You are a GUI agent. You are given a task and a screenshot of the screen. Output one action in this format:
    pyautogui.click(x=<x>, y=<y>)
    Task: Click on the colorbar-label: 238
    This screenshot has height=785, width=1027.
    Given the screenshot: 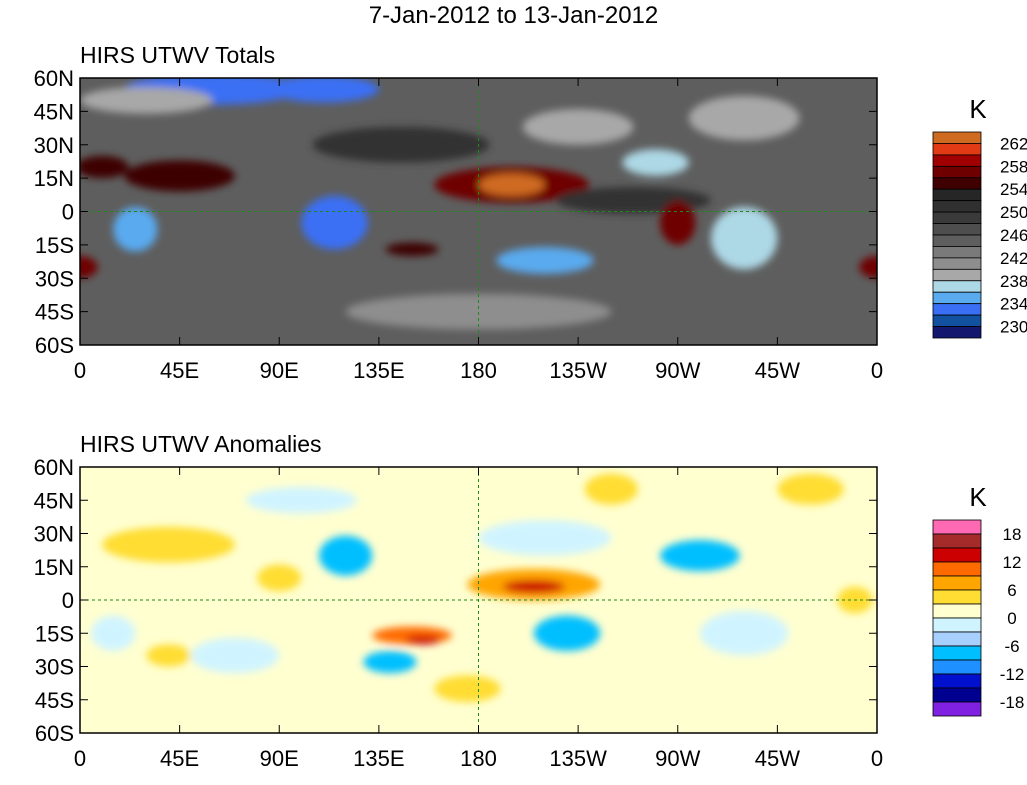 What is the action you would take?
    pyautogui.click(x=1013, y=281)
    